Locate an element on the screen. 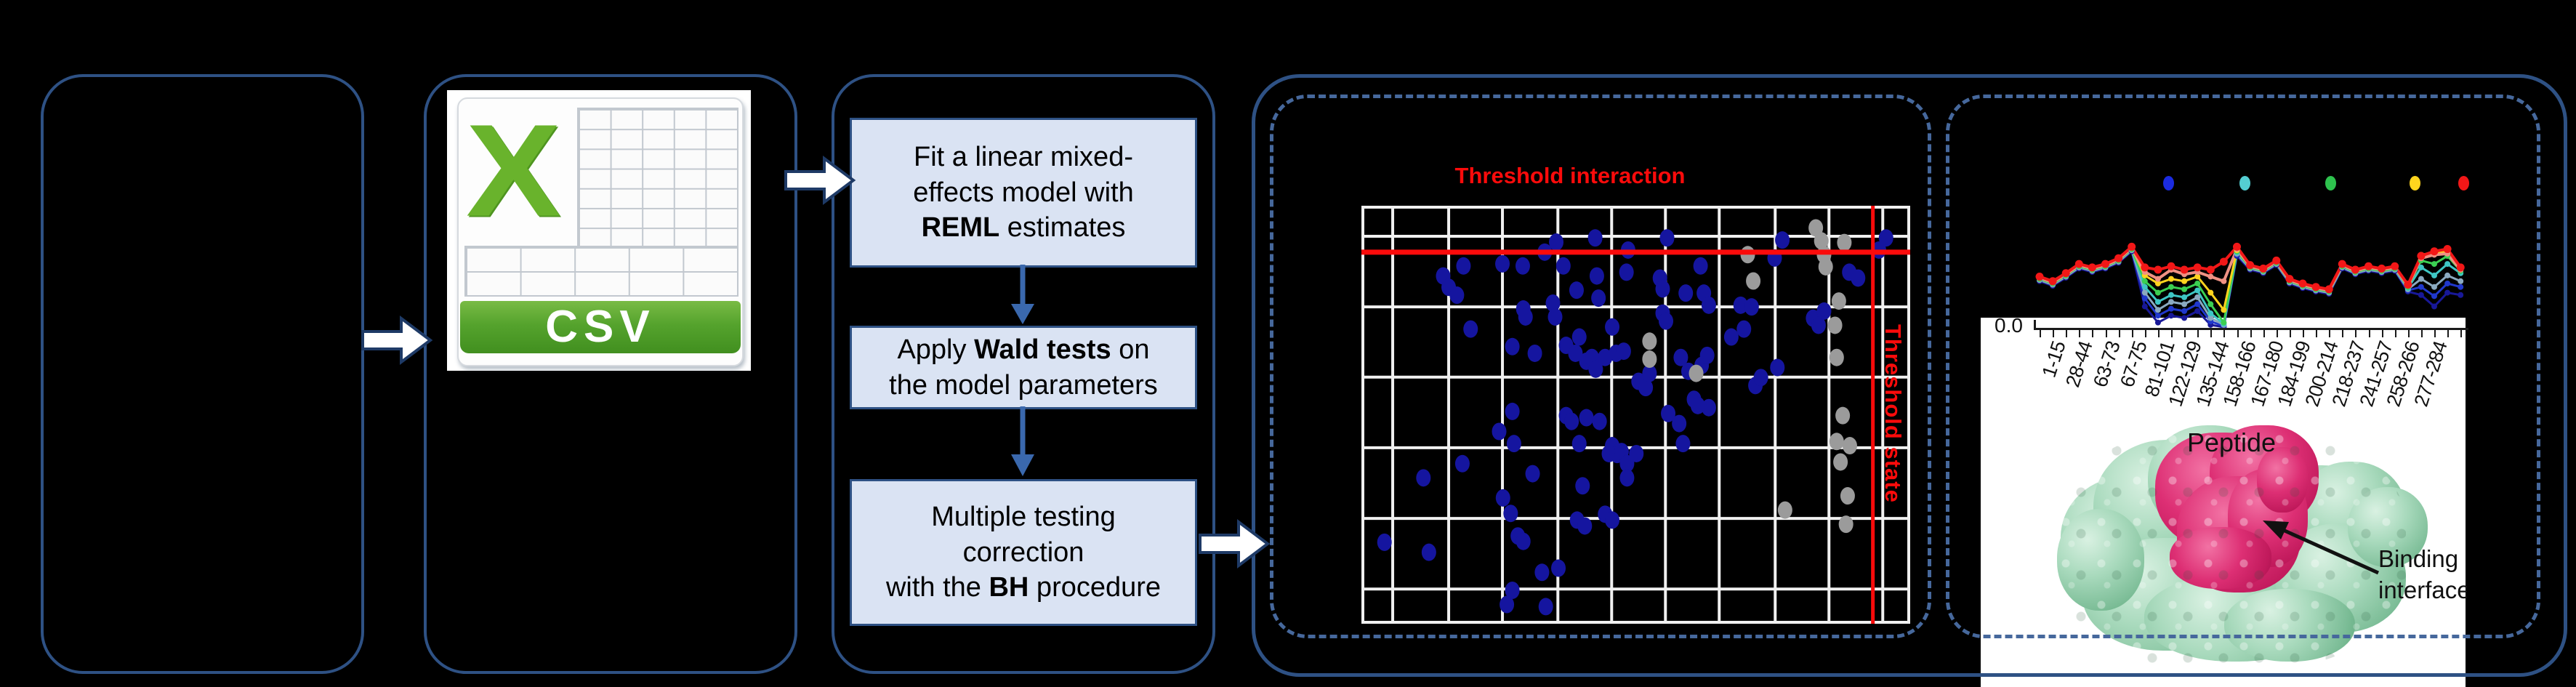  y-axis-corner is located at coordinates (2035, 325).